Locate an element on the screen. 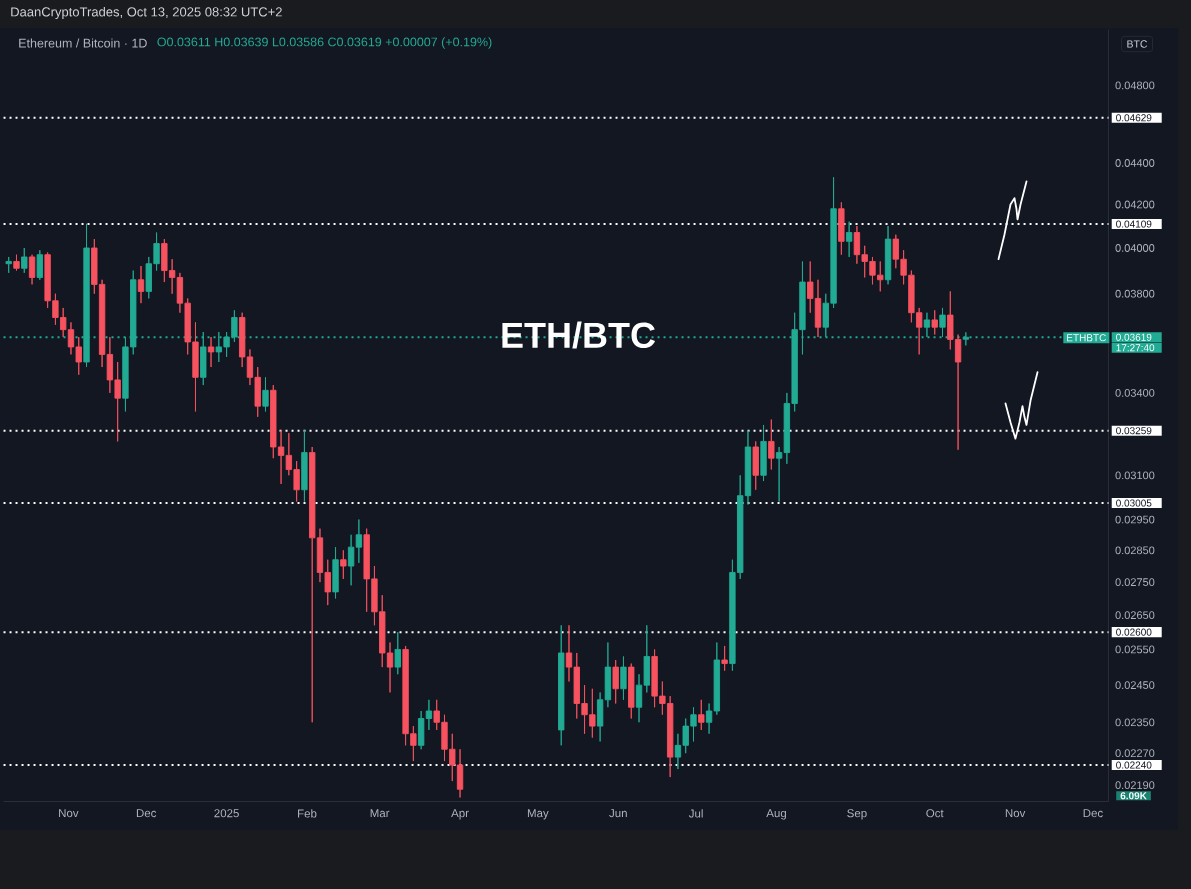 This screenshot has width=1191, height=889. x-tick-label: Aug is located at coordinates (776, 814).